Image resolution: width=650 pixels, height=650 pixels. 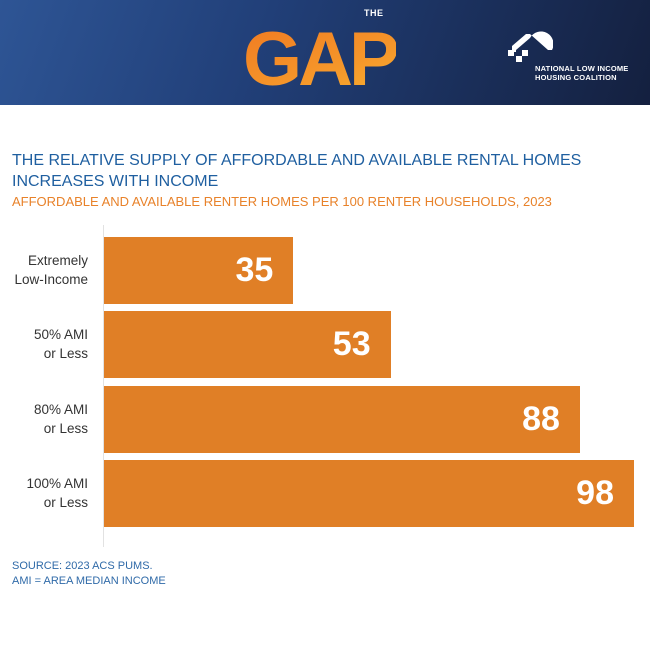 I want to click on category-label: 50% AMI or Less, so click(x=44, y=344).